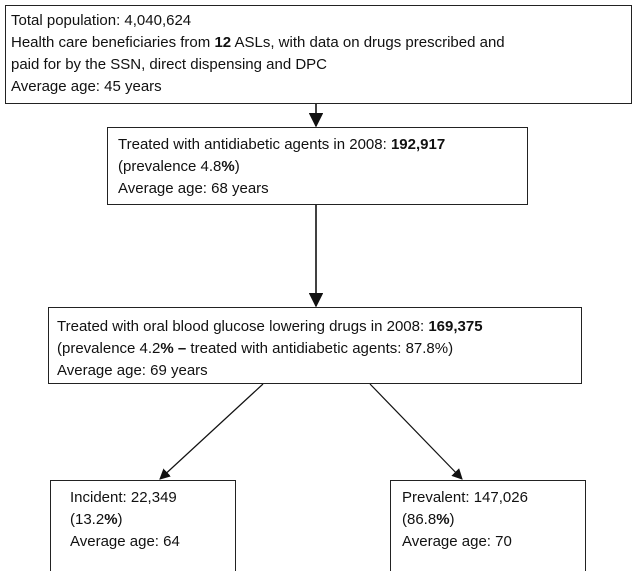 Image resolution: width=636 pixels, height=571 pixels. I want to click on bold-text: 192,917, so click(418, 144).